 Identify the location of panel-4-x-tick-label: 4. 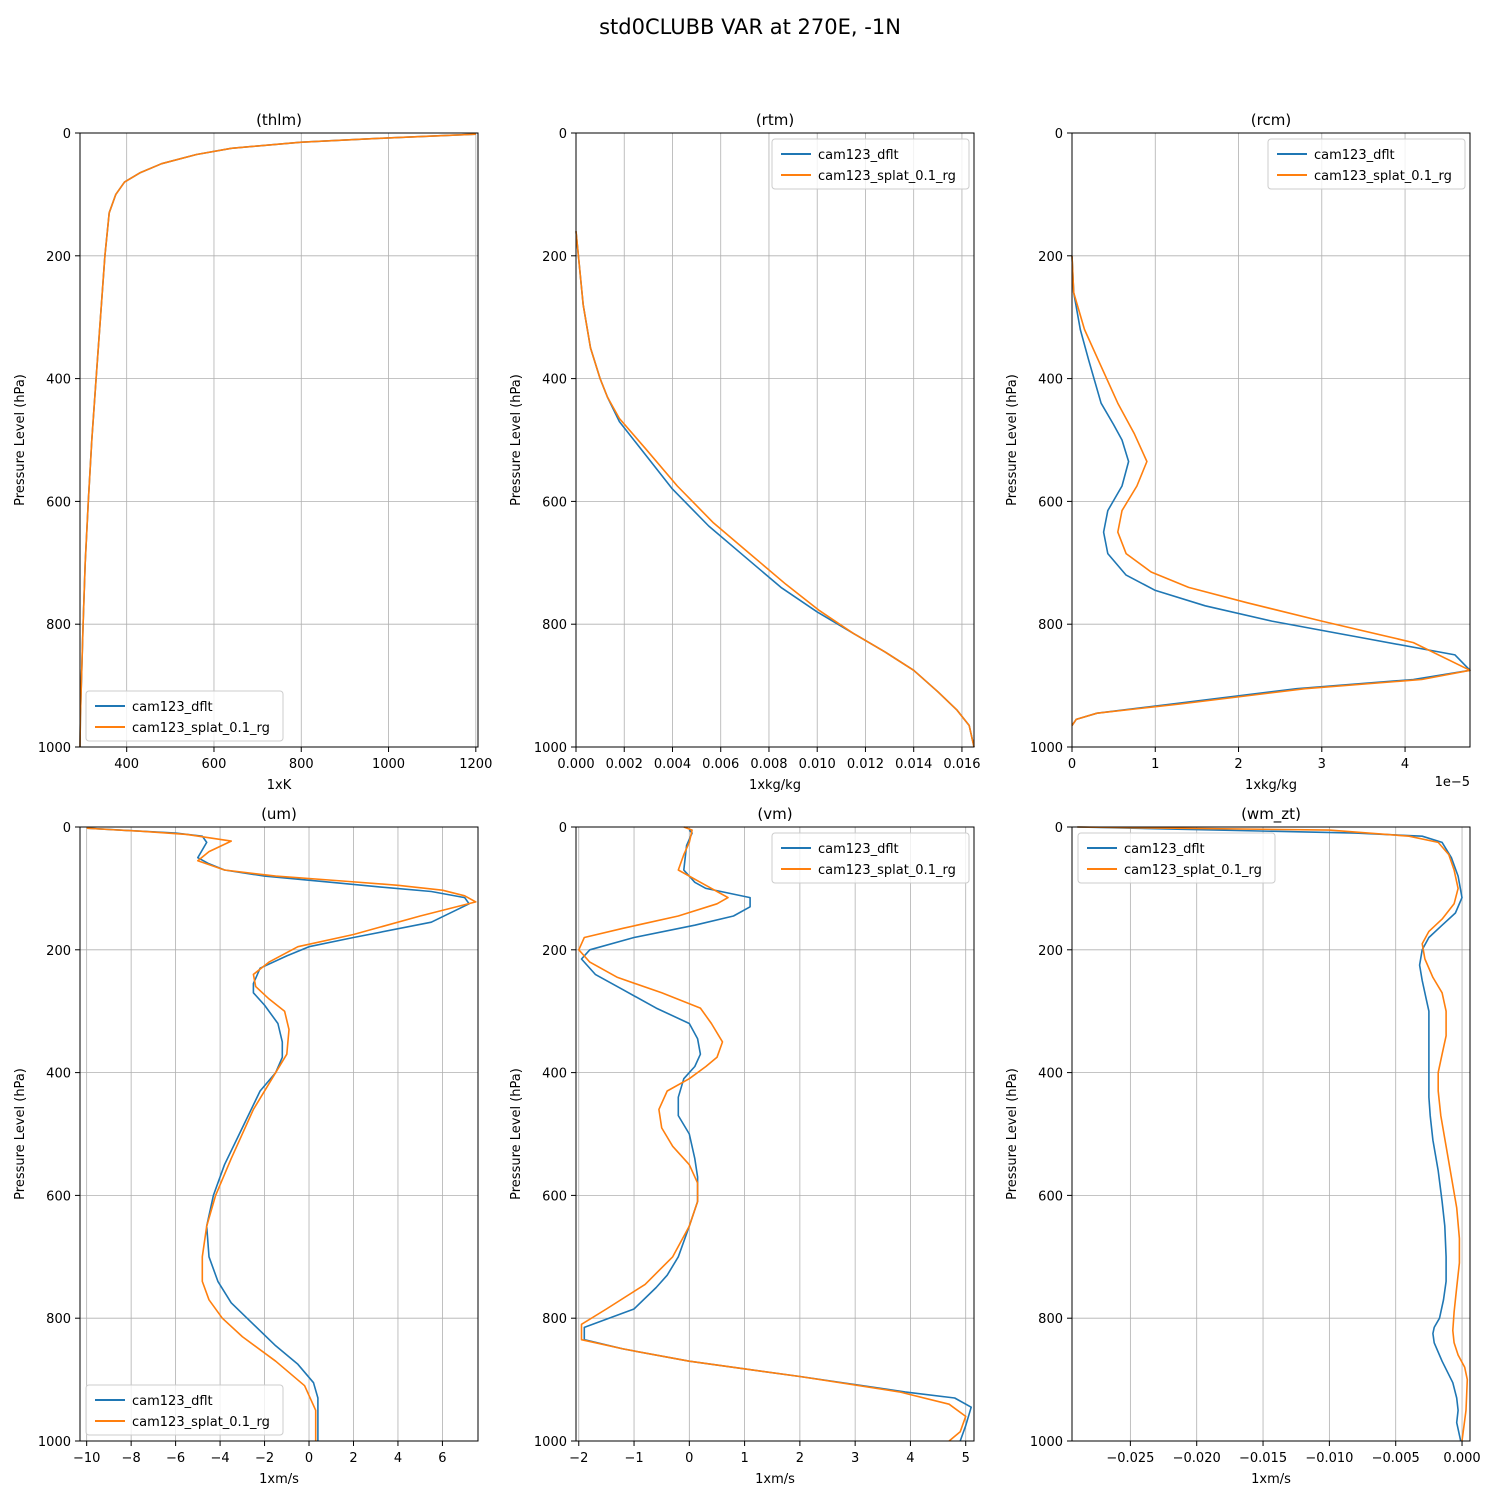
(398, 1458).